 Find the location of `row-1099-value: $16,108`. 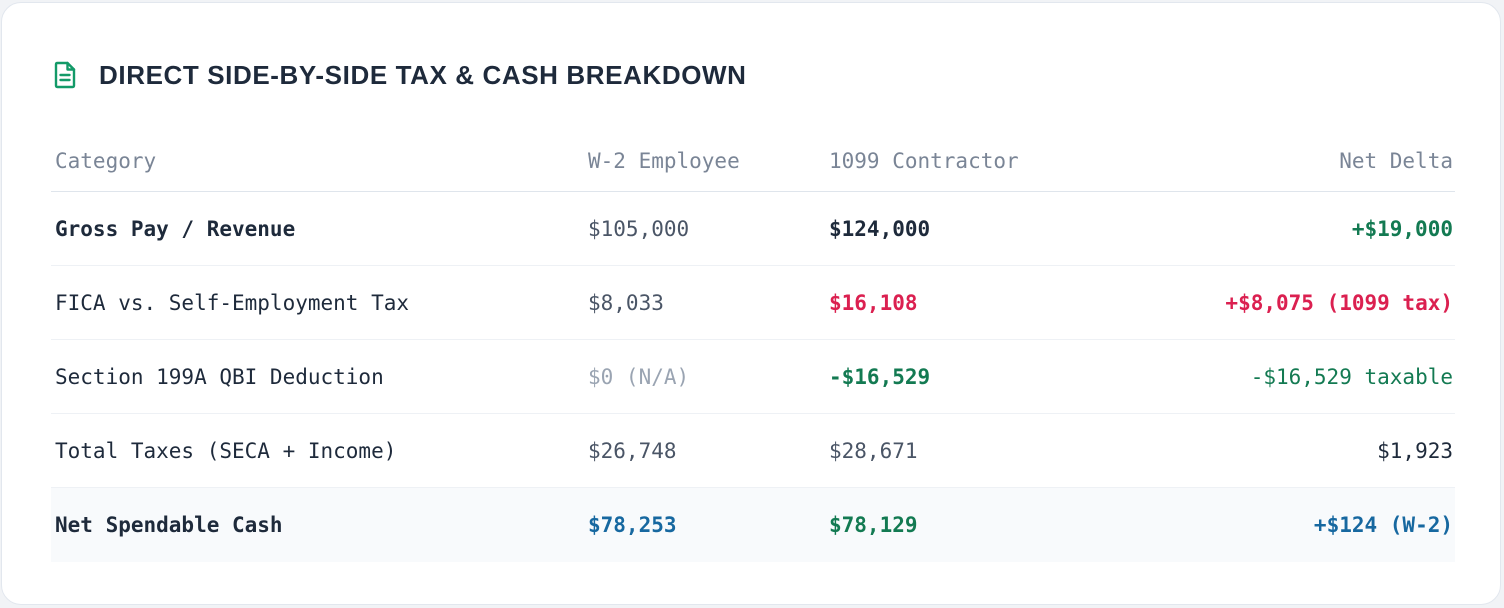

row-1099-value: $16,108 is located at coordinates (873, 302).